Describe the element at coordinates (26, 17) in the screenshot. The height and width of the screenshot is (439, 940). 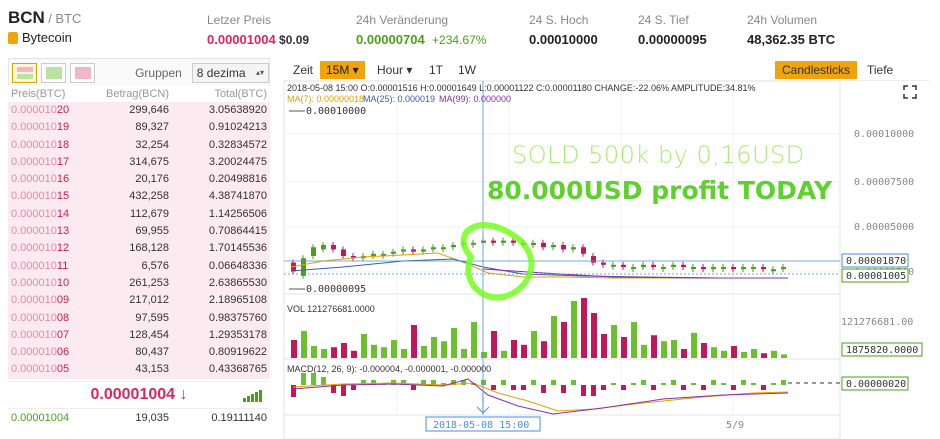
I see `pair-symbol: BCN` at that location.